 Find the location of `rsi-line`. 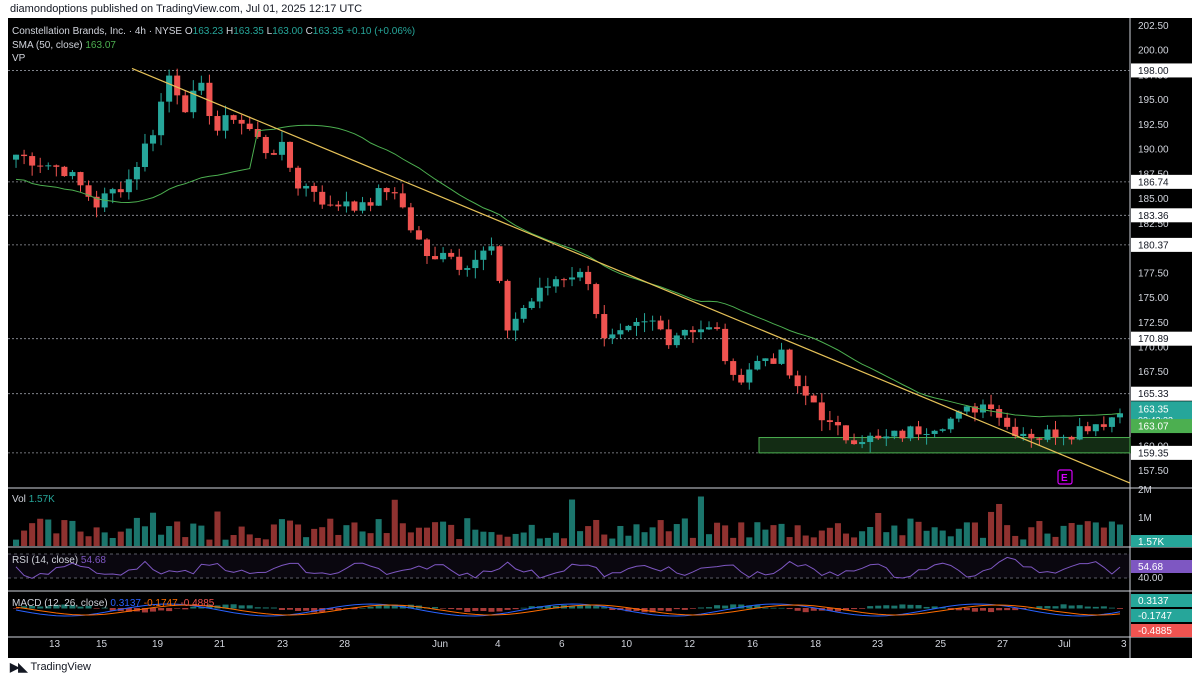

rsi-line is located at coordinates (568, 567).